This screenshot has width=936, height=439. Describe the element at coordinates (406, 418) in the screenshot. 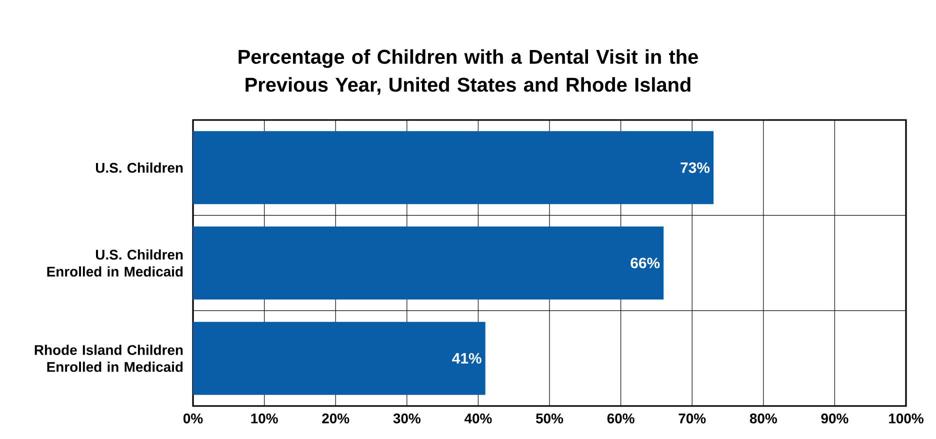

I see `x-tick-label: 30%` at that location.